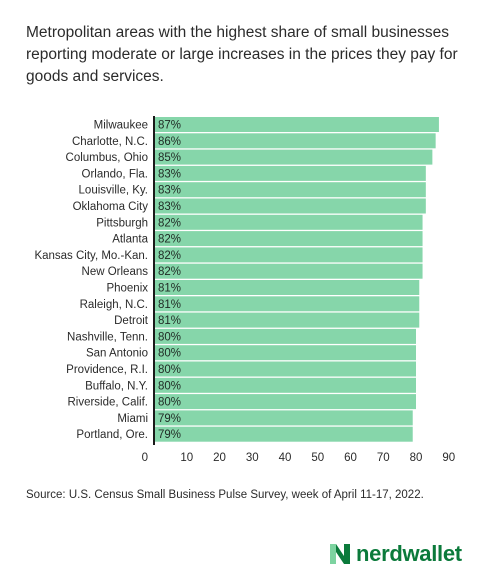 This screenshot has width=480, height=581. Describe the element at coordinates (169, 142) in the screenshot. I see `bar-value-label: 86%` at that location.